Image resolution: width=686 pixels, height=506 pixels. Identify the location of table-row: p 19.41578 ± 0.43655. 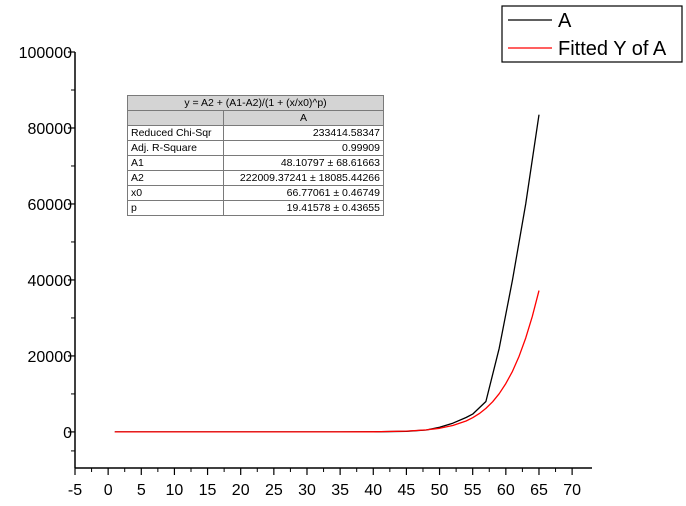
(255, 208).